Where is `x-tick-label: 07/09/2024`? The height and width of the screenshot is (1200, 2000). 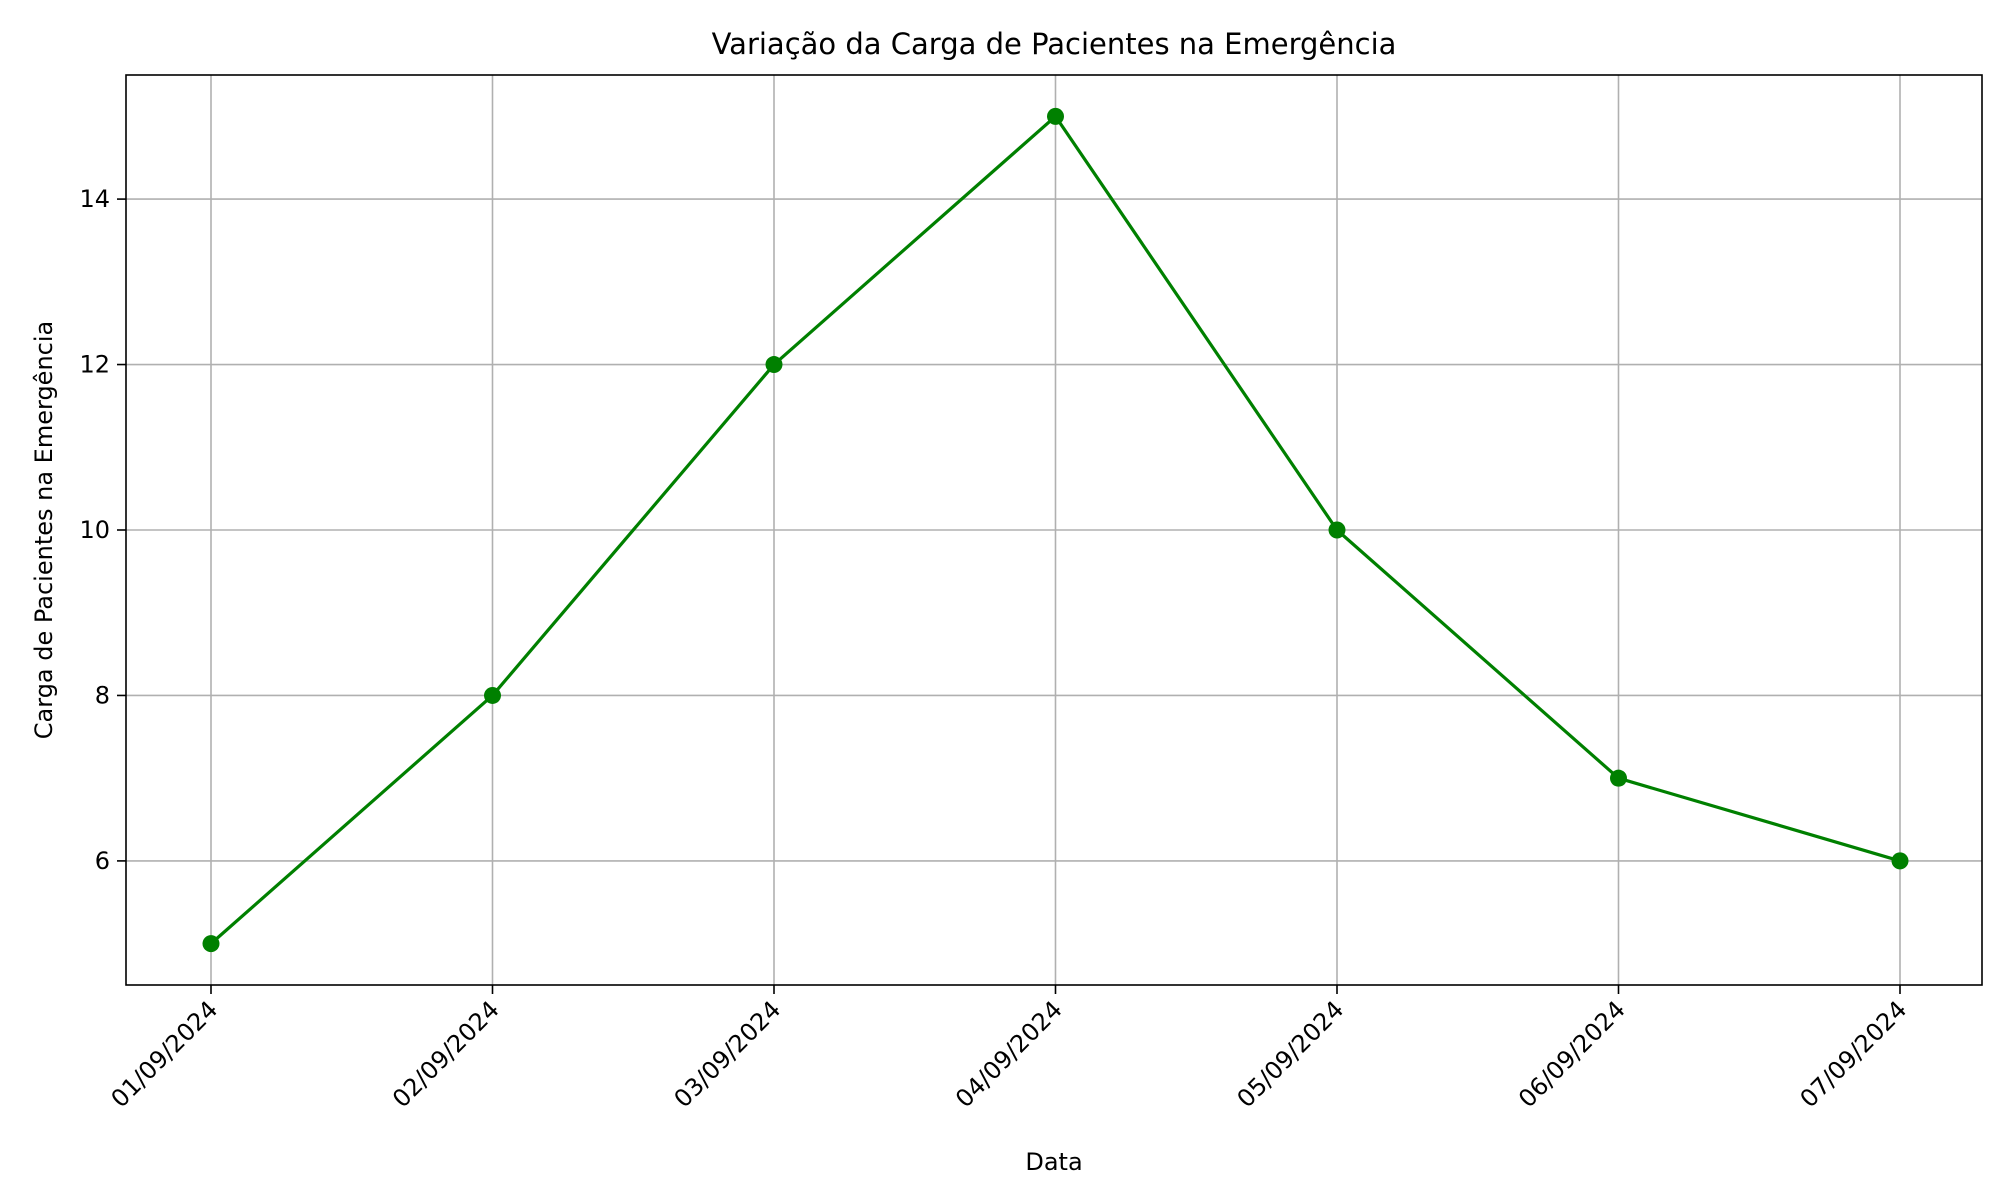 x-tick-label: 07/09/2024 is located at coordinates (1854, 1054).